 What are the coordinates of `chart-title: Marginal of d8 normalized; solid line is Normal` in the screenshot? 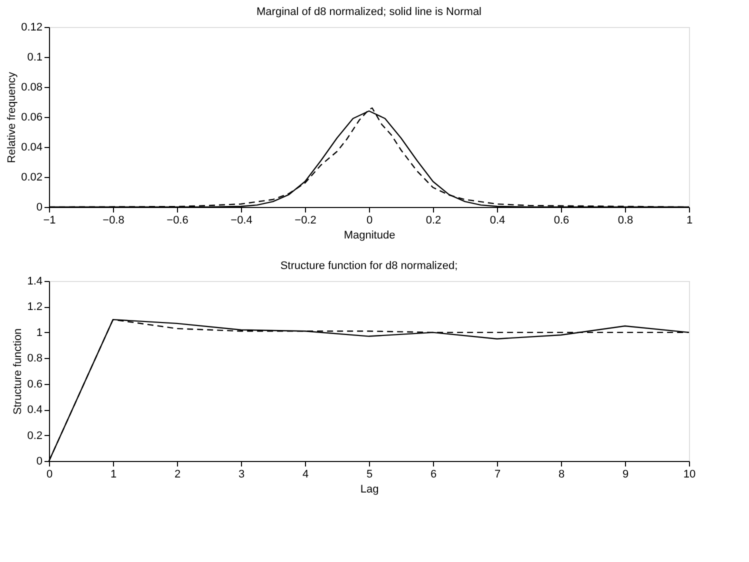 It's located at (369, 12).